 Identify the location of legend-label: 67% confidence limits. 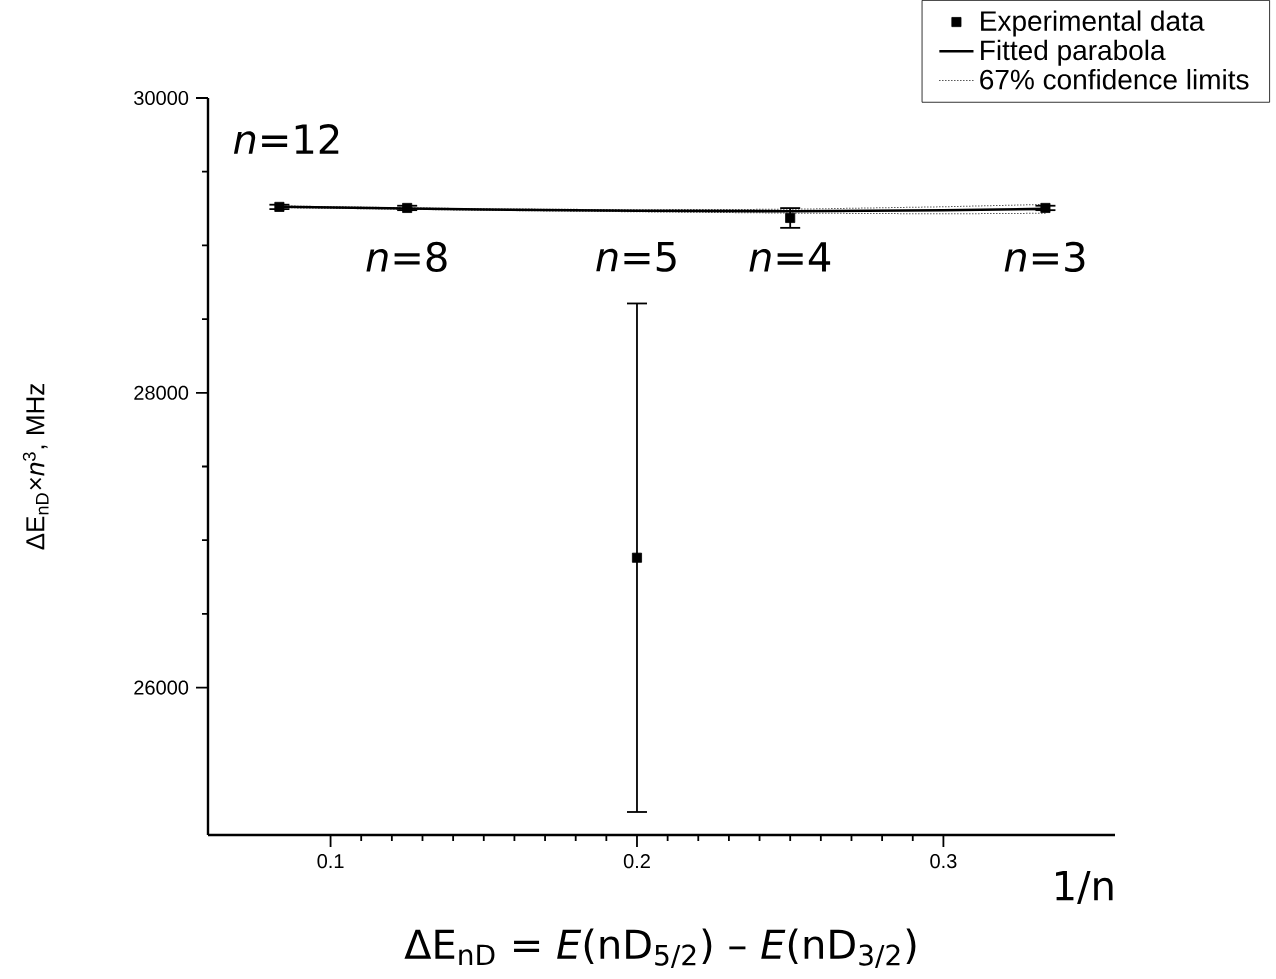
(1114, 79).